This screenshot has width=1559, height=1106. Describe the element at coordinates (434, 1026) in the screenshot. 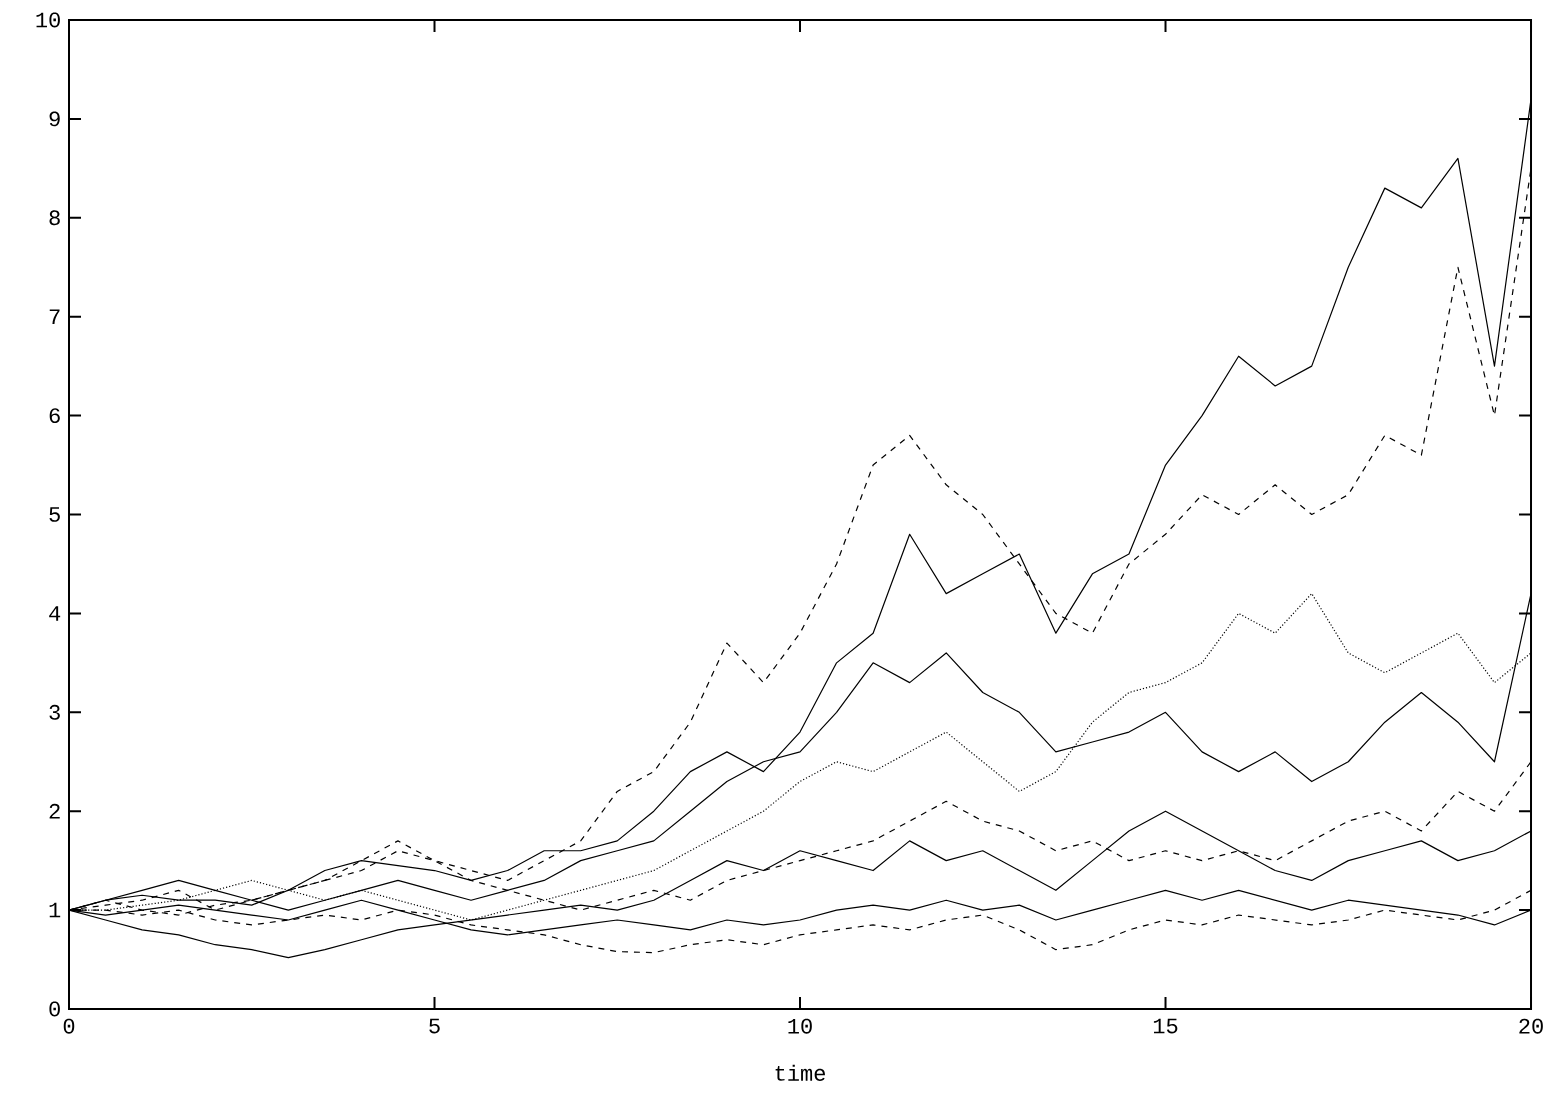

I see `x-tick-label: 5` at that location.